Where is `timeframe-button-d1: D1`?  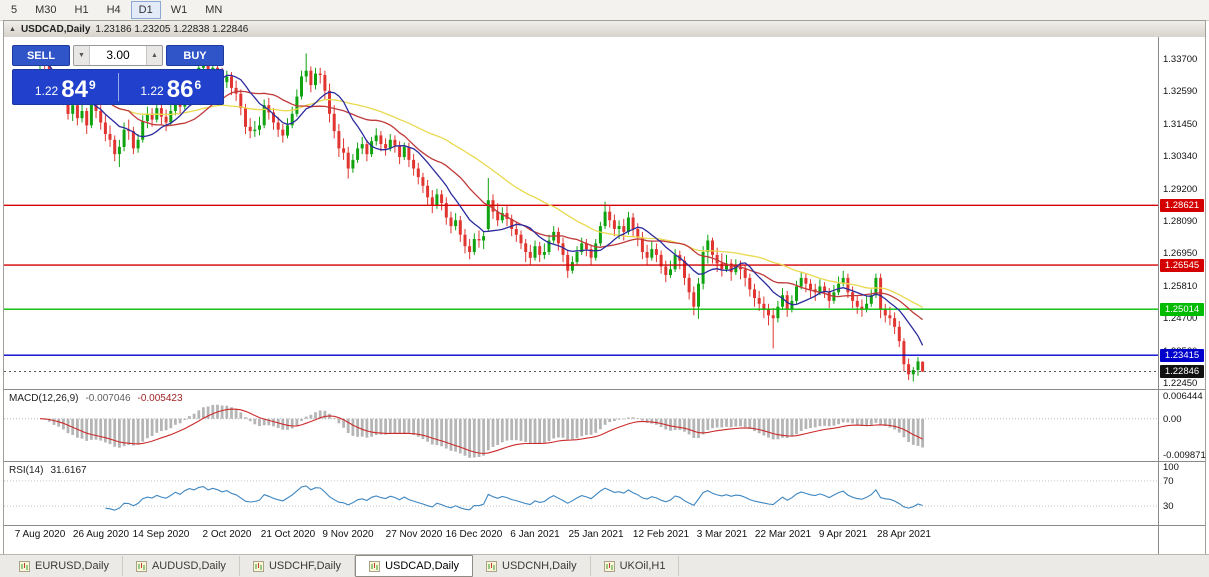
timeframe-button-d1: D1 is located at coordinates (145, 10).